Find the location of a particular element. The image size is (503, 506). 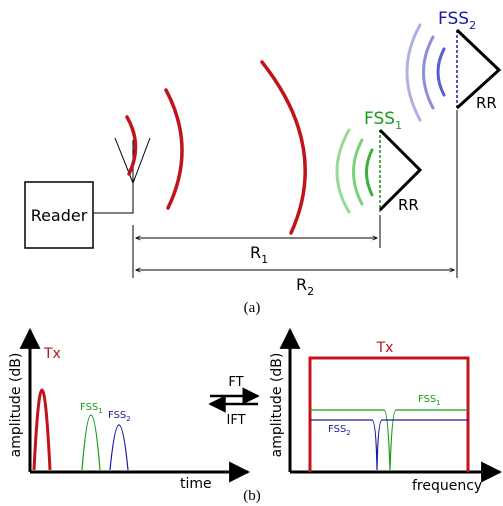

fss2-label: FSS2 is located at coordinates (457, 20).